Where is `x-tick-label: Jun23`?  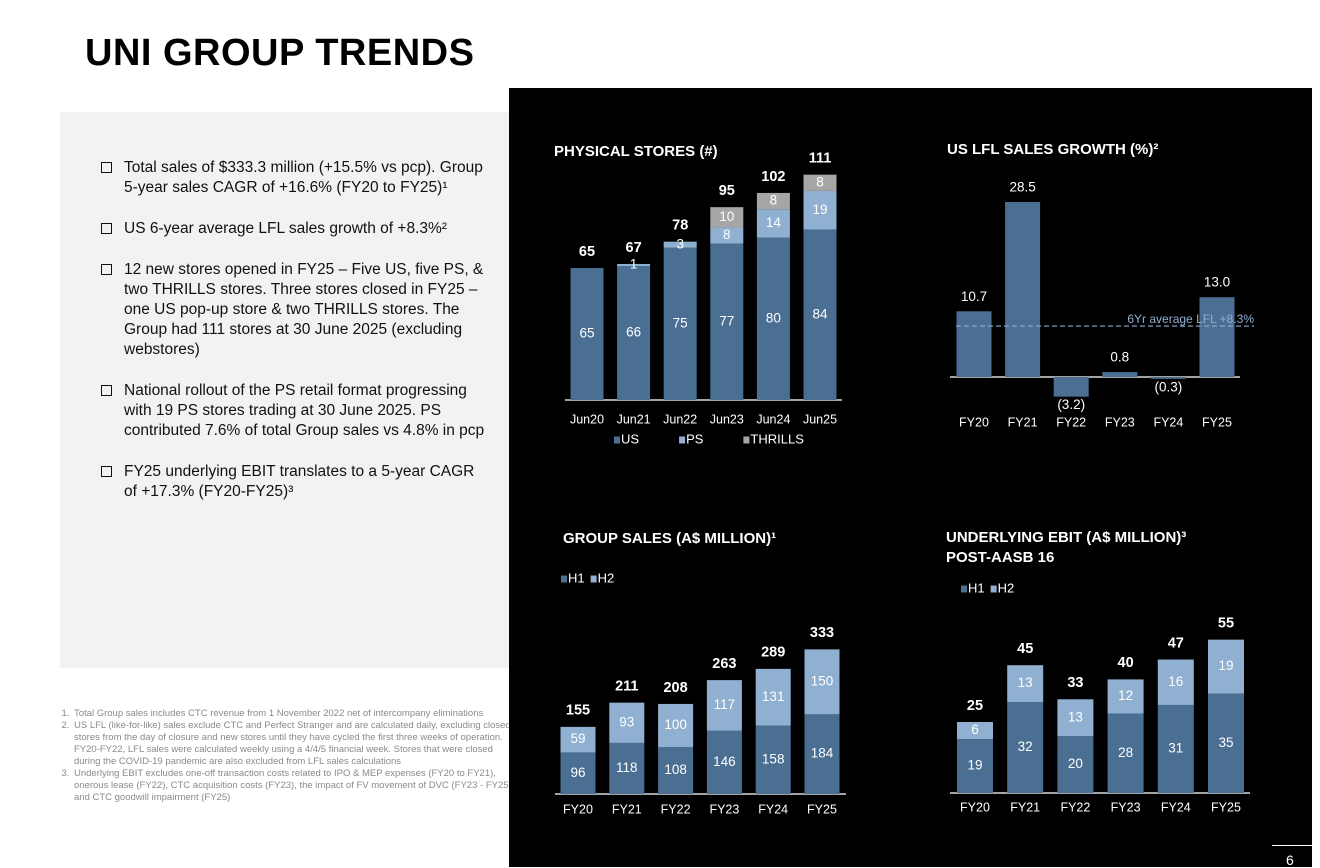
x-tick-label: Jun23 is located at coordinates (727, 419).